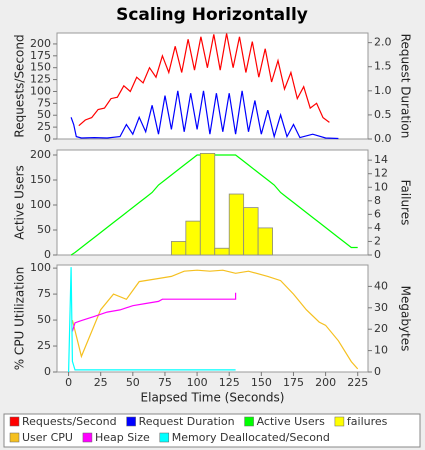 This screenshot has width=425, height=450. What do you see at coordinates (381, 173) in the screenshot?
I see `y2-tick-label: 12` at bounding box center [381, 173].